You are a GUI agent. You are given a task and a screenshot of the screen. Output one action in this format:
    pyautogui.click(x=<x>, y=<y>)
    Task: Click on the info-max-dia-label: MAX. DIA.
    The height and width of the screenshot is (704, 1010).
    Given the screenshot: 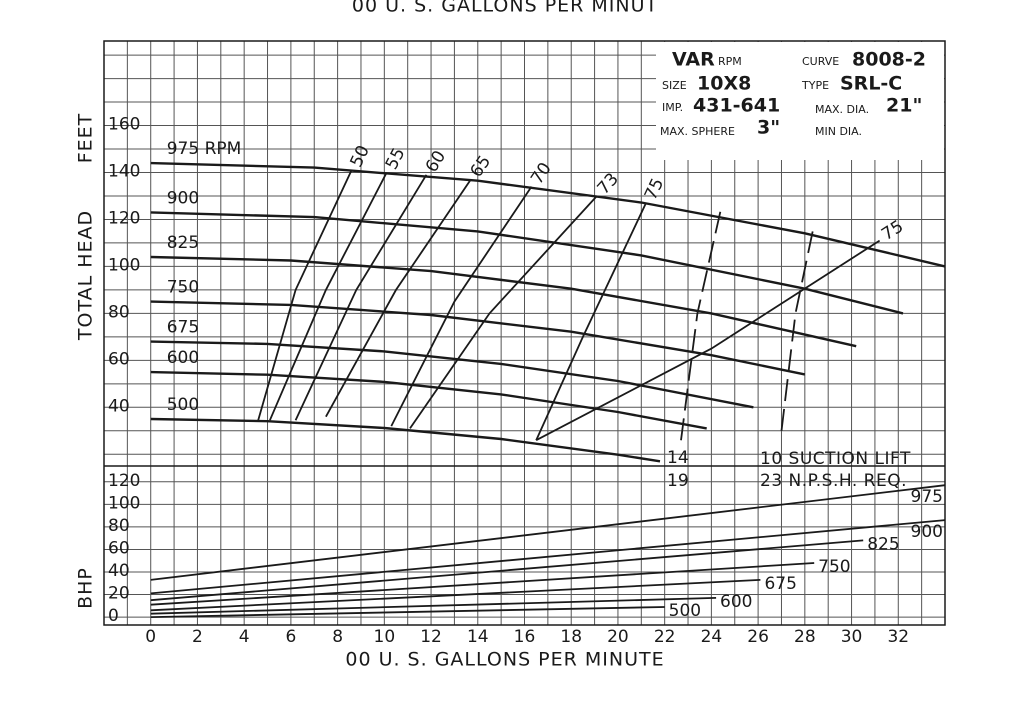 What is the action you would take?
    pyautogui.click(x=842, y=109)
    